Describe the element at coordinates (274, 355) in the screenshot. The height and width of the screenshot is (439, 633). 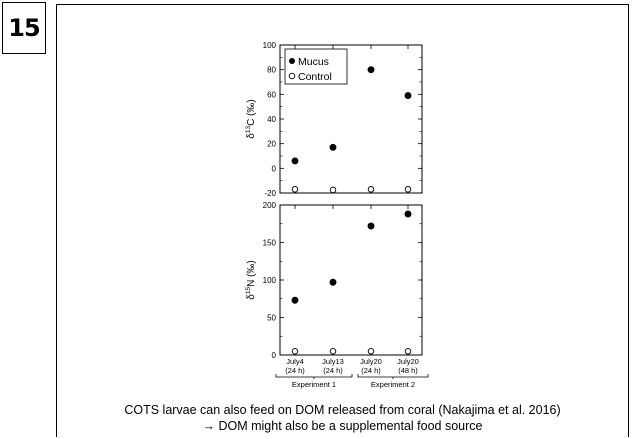
I see `nitrogen-y-tick-label: 0` at that location.